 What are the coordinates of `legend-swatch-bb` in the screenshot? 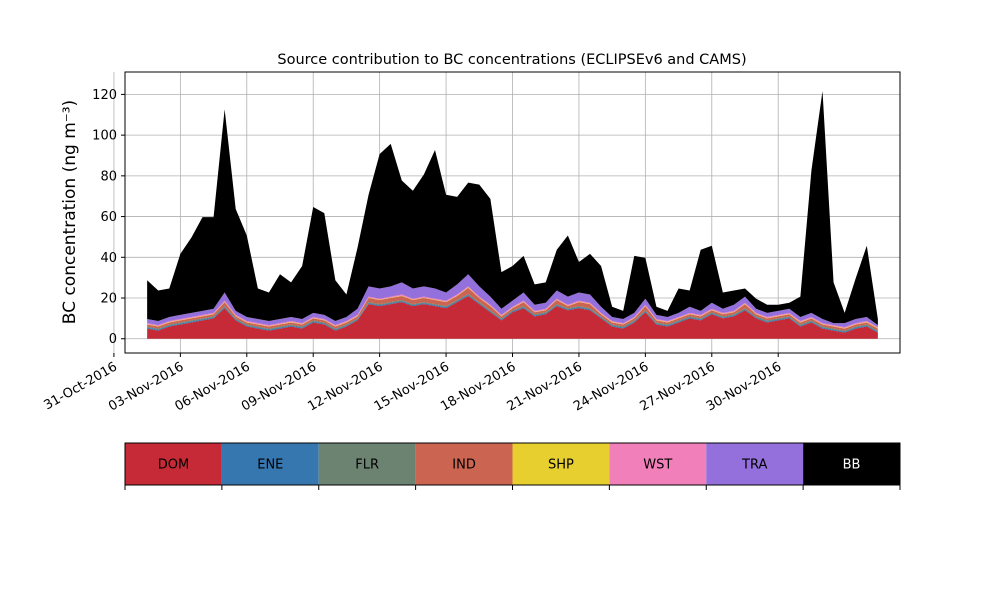 It's located at (851, 464).